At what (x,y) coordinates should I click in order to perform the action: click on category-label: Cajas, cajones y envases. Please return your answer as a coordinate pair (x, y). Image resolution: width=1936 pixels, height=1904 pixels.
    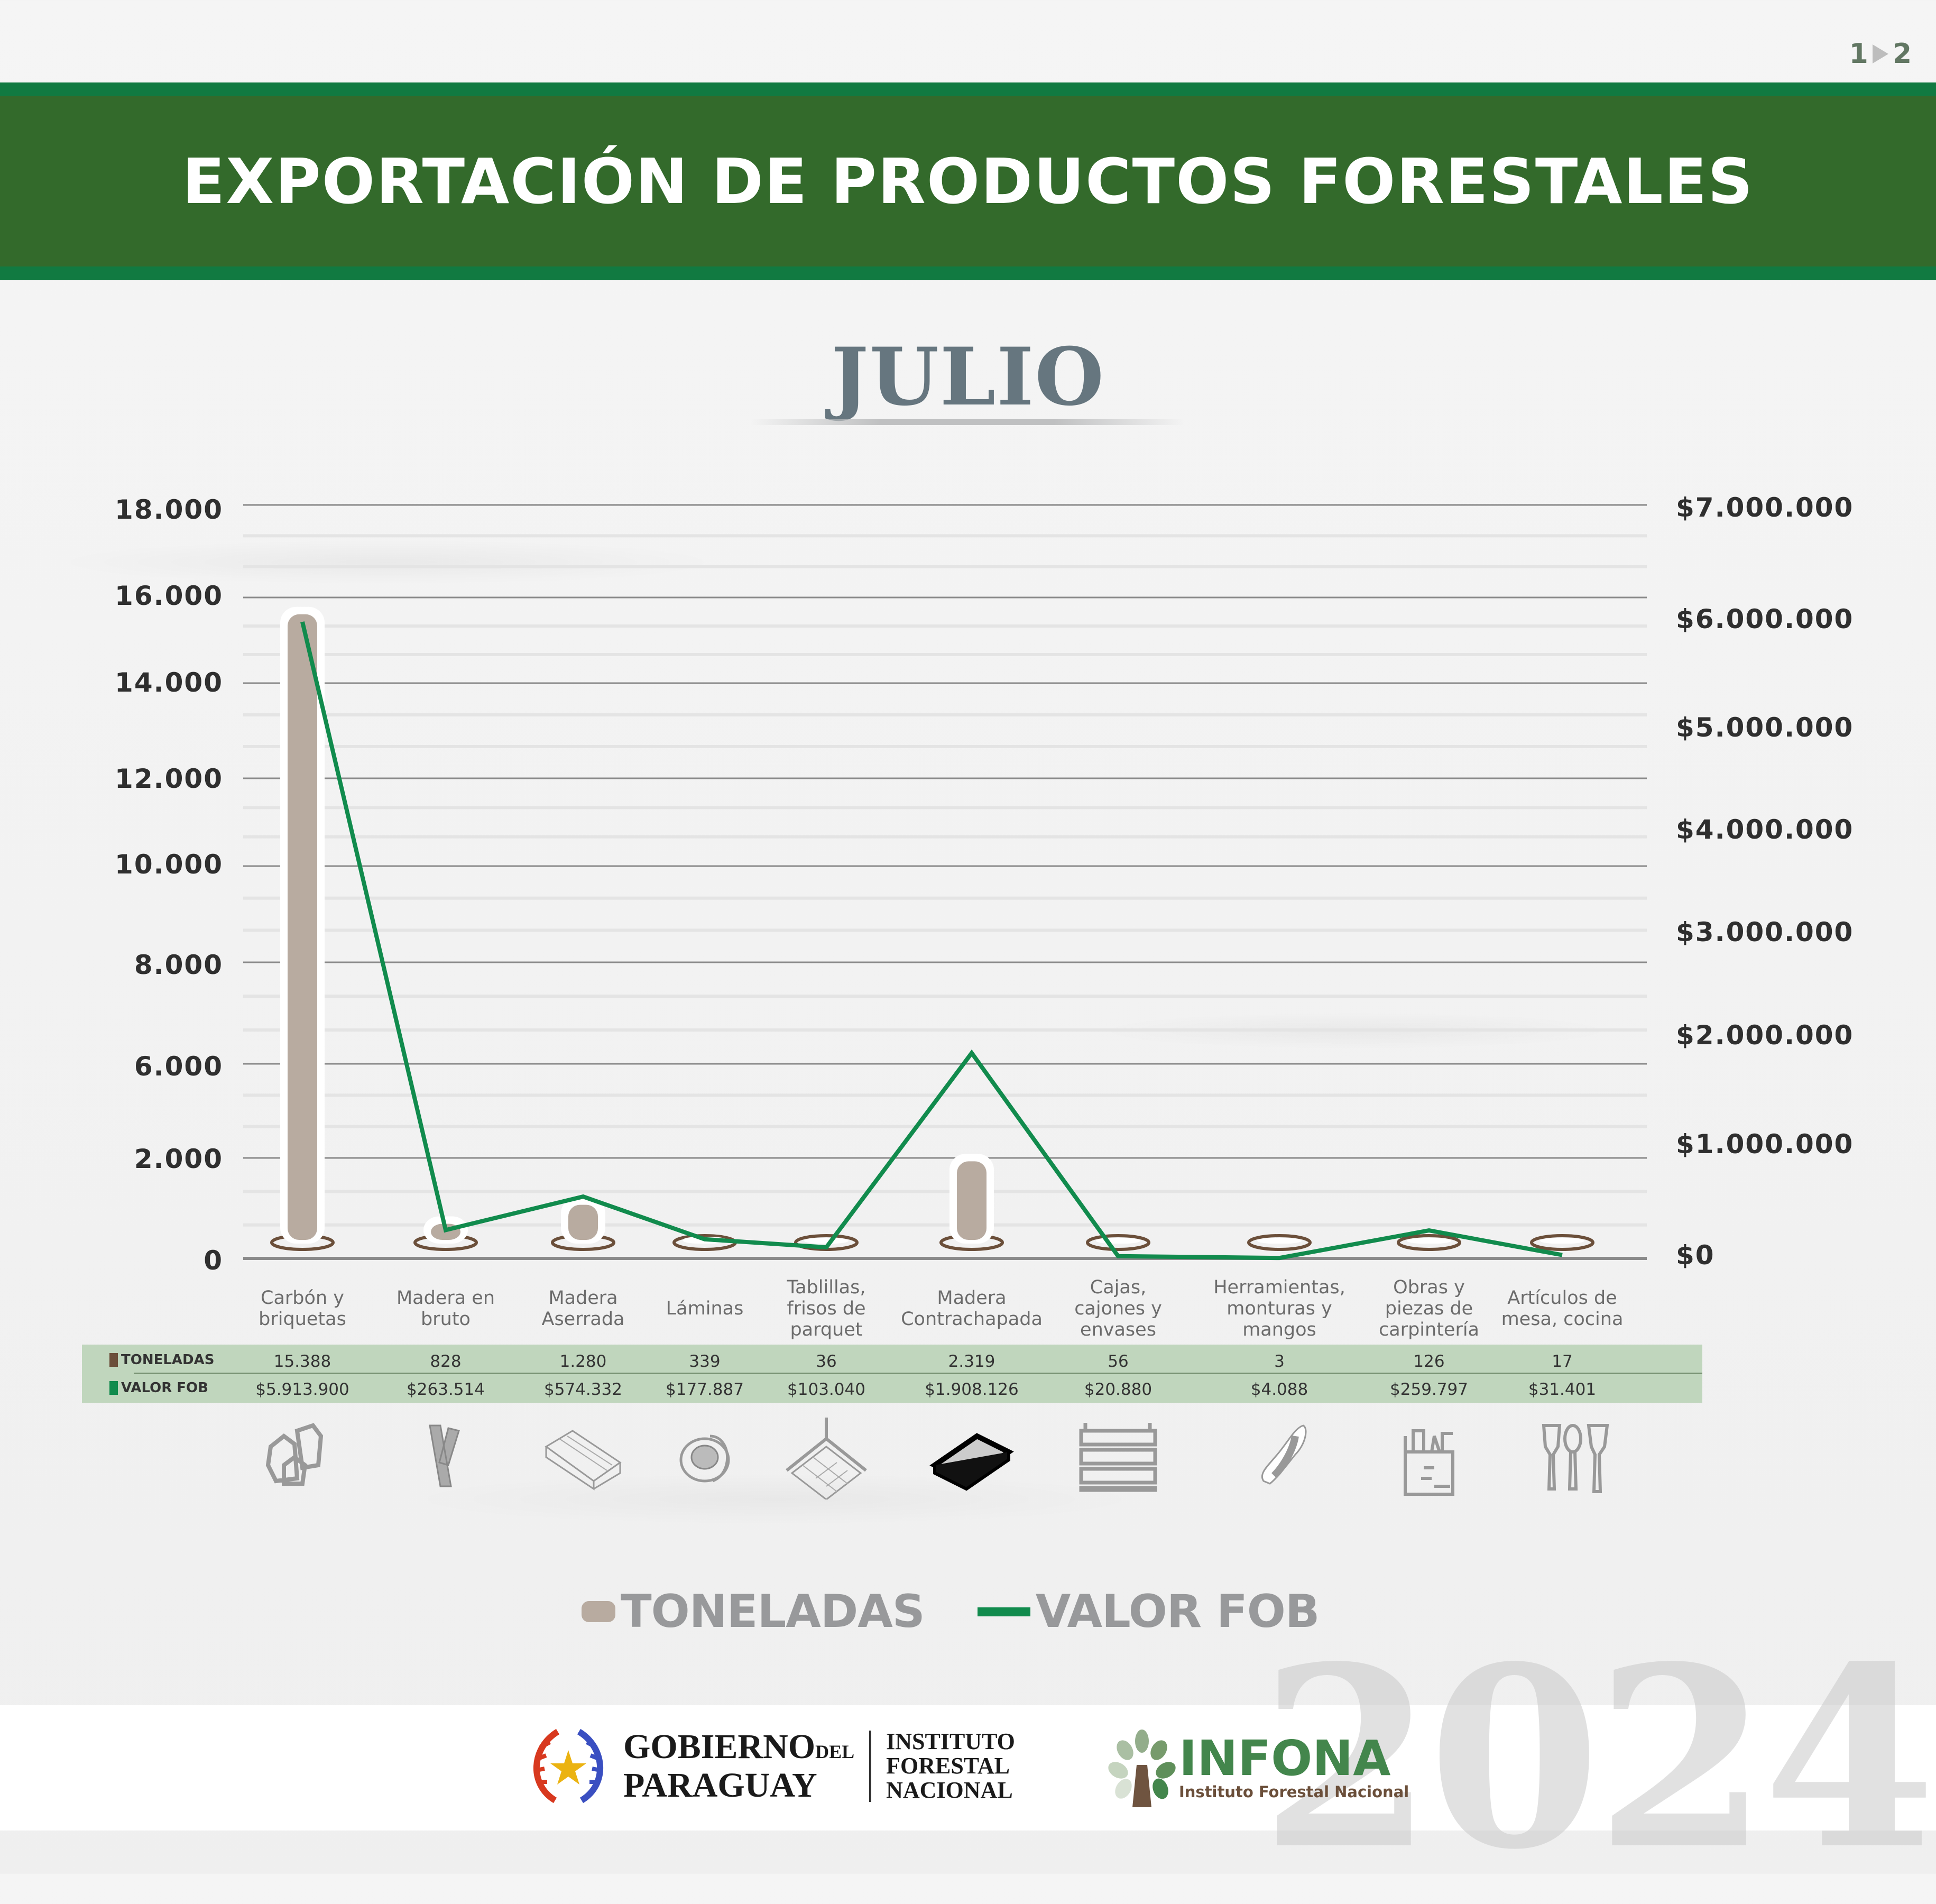
    Looking at the image, I should click on (1118, 1308).